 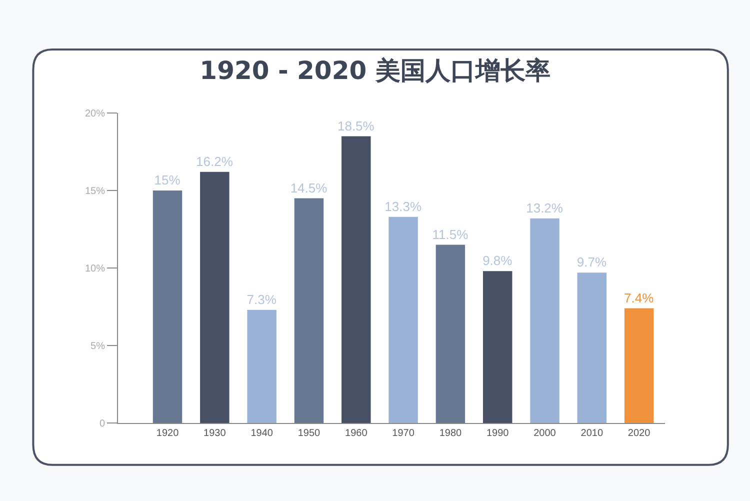 What do you see at coordinates (403, 433) in the screenshot?
I see `x-tick-label: 1970` at bounding box center [403, 433].